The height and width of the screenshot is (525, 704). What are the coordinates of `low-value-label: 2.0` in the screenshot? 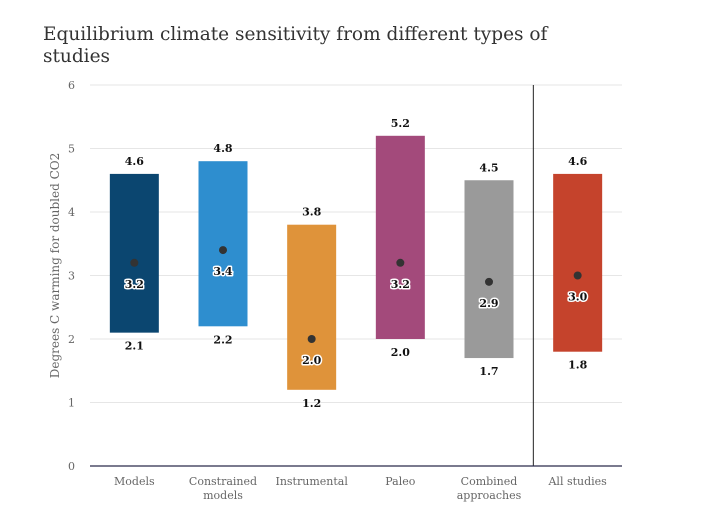 It's located at (400, 352).